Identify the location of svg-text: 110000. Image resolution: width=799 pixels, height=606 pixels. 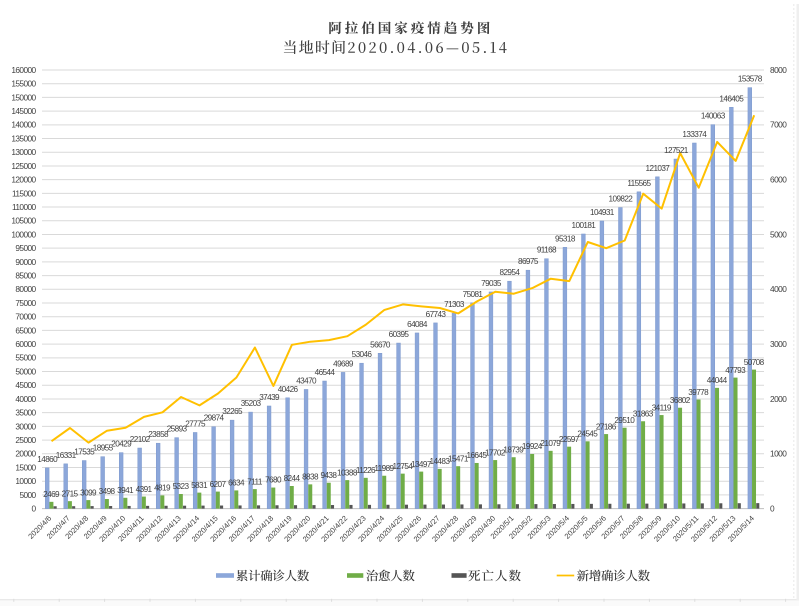
(24, 207).